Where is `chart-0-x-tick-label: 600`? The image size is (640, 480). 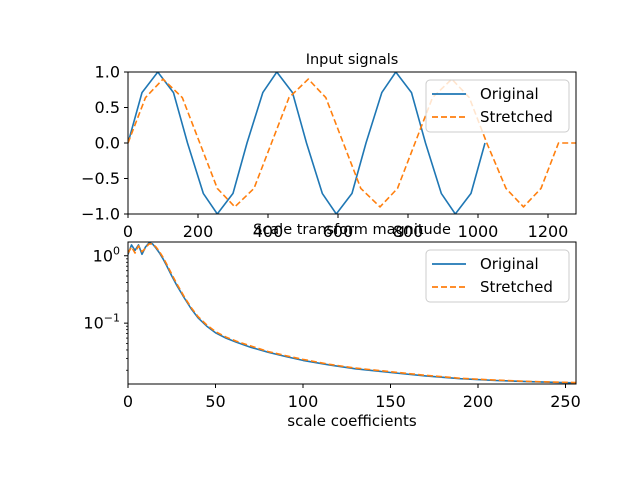 chart-0-x-tick-label: 600 is located at coordinates (338, 231).